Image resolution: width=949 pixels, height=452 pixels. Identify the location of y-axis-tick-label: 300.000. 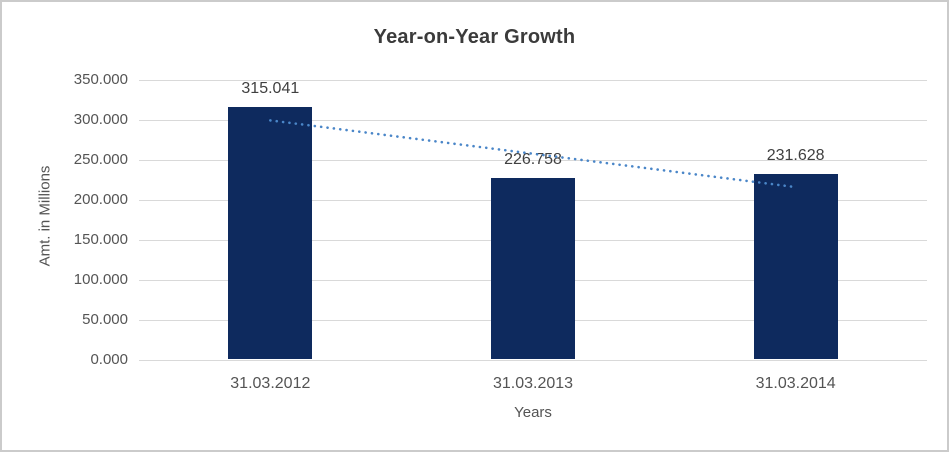
(100, 119).